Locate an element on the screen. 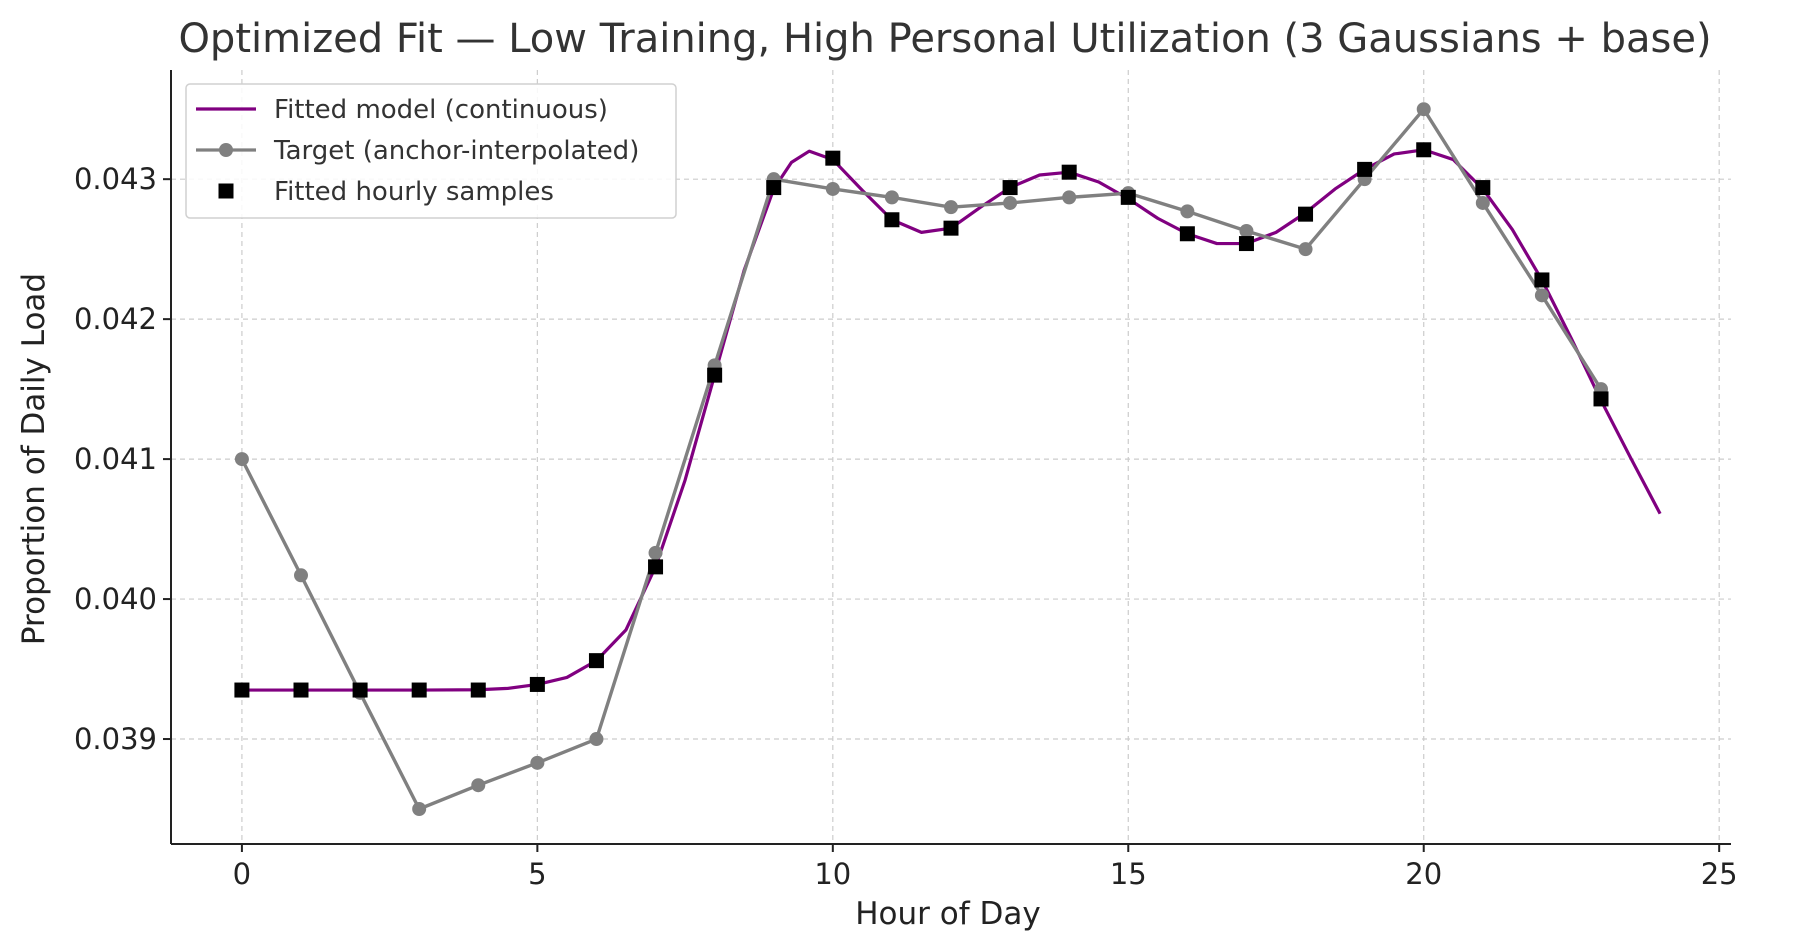 The height and width of the screenshot is (947, 1817). y-tick-label: 0.042 is located at coordinates (115, 319).